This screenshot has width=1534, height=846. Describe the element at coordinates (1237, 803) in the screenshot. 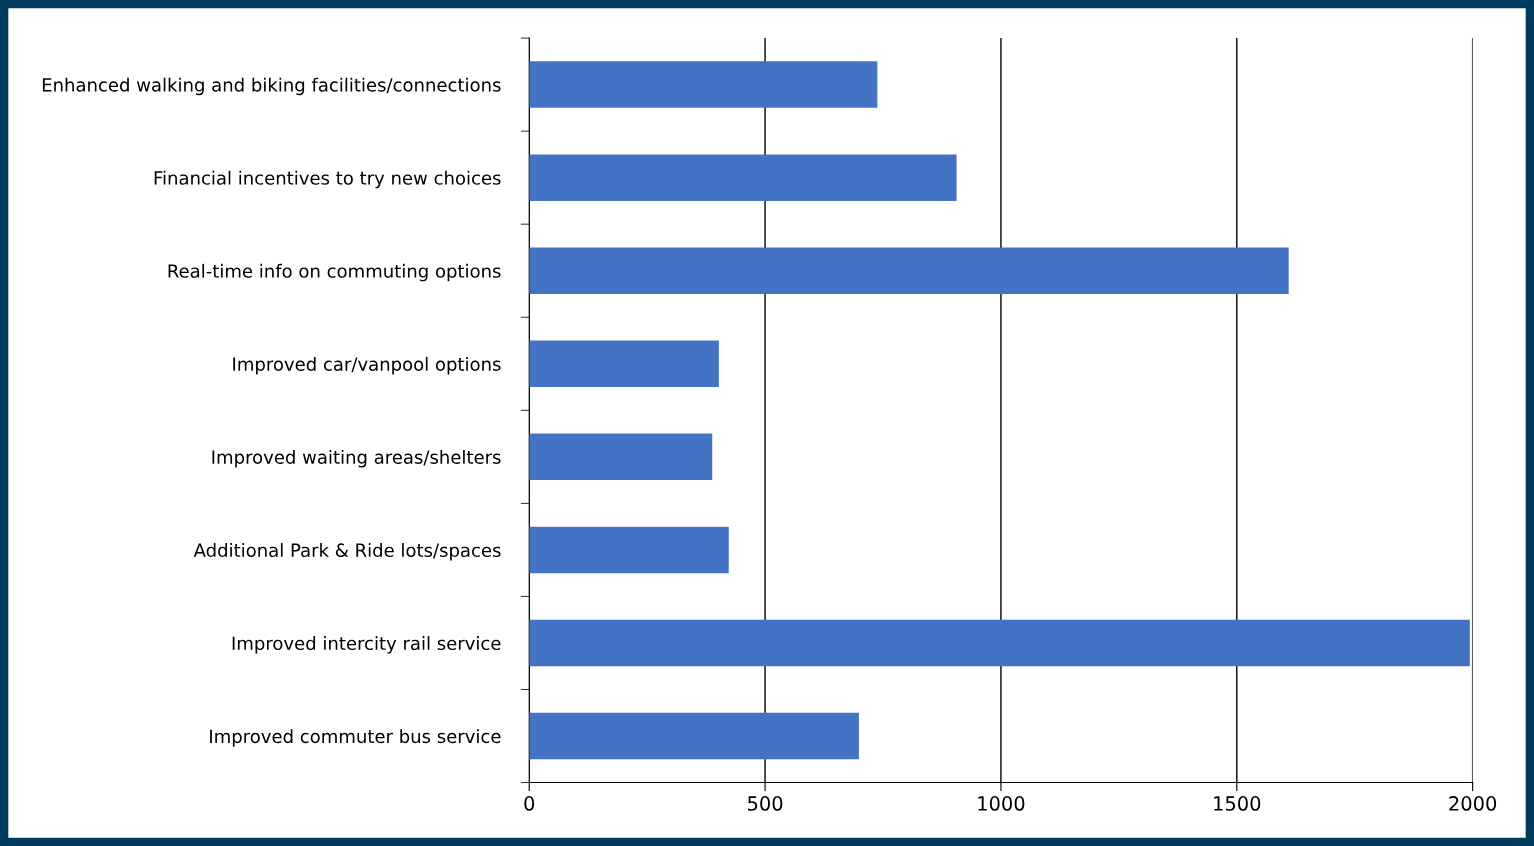

I see `x-tick-label: 1500` at that location.